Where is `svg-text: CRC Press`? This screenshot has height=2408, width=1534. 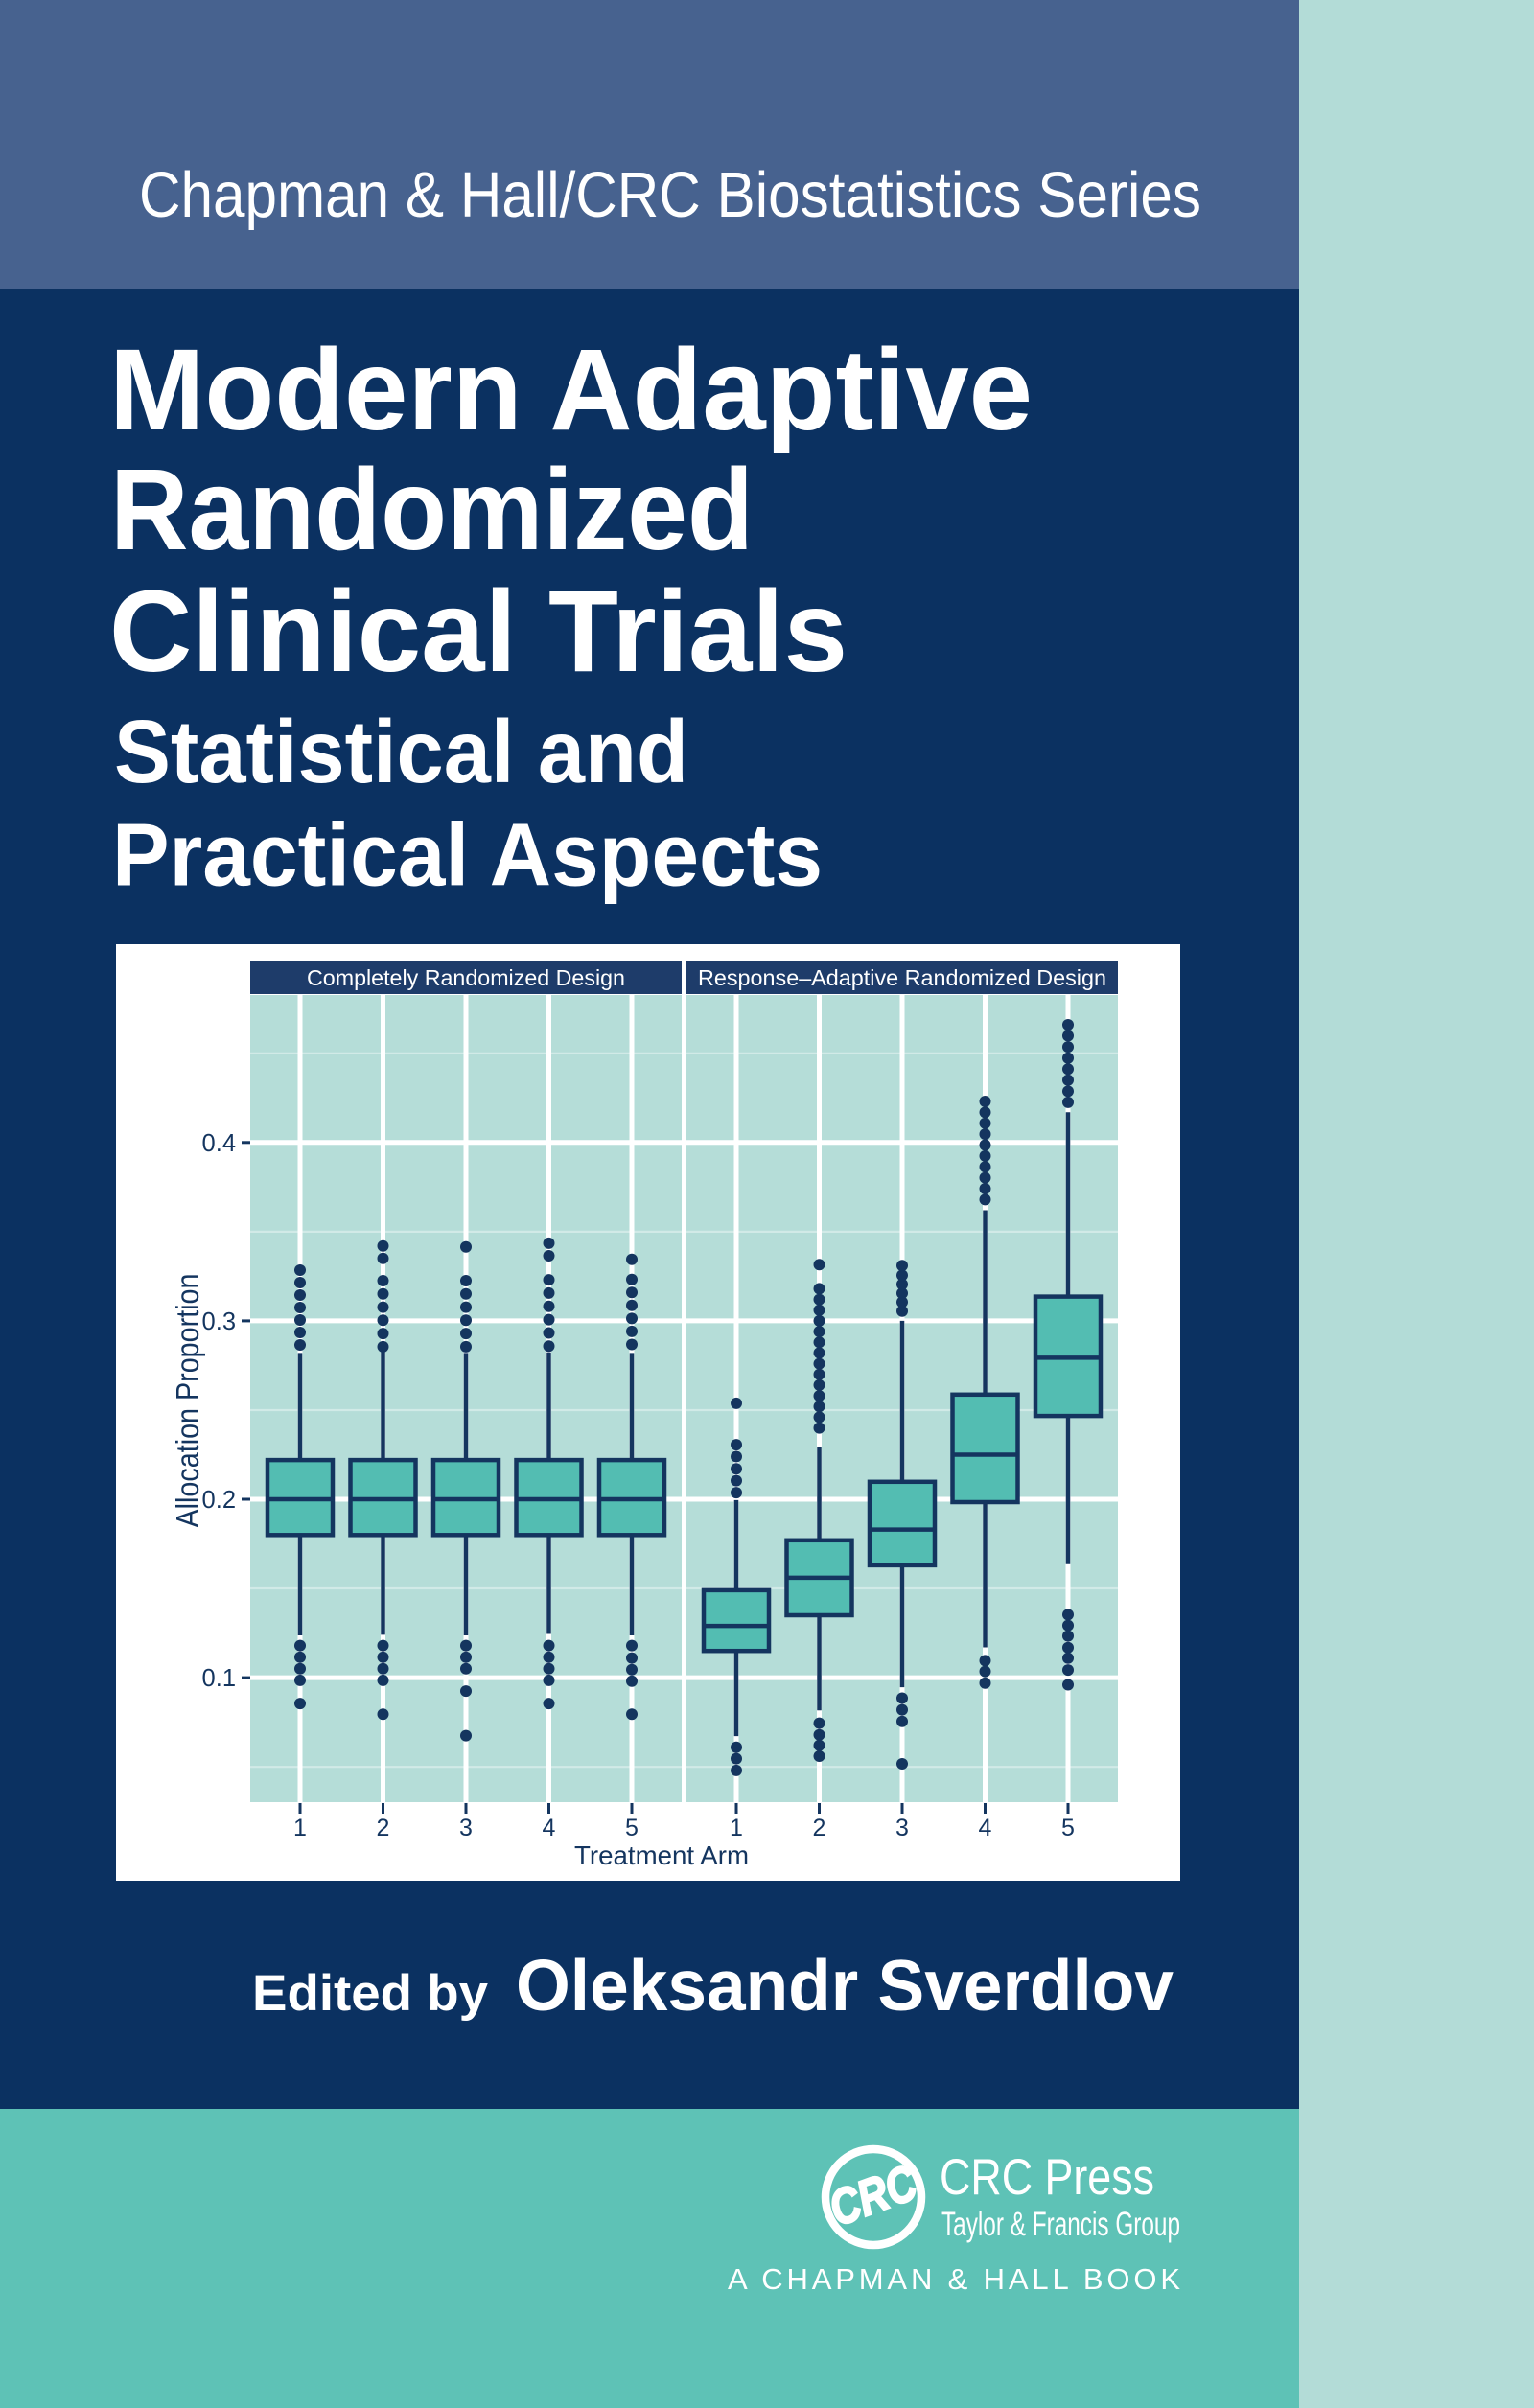 svg-text: CRC Press is located at coordinates (1047, 2177).